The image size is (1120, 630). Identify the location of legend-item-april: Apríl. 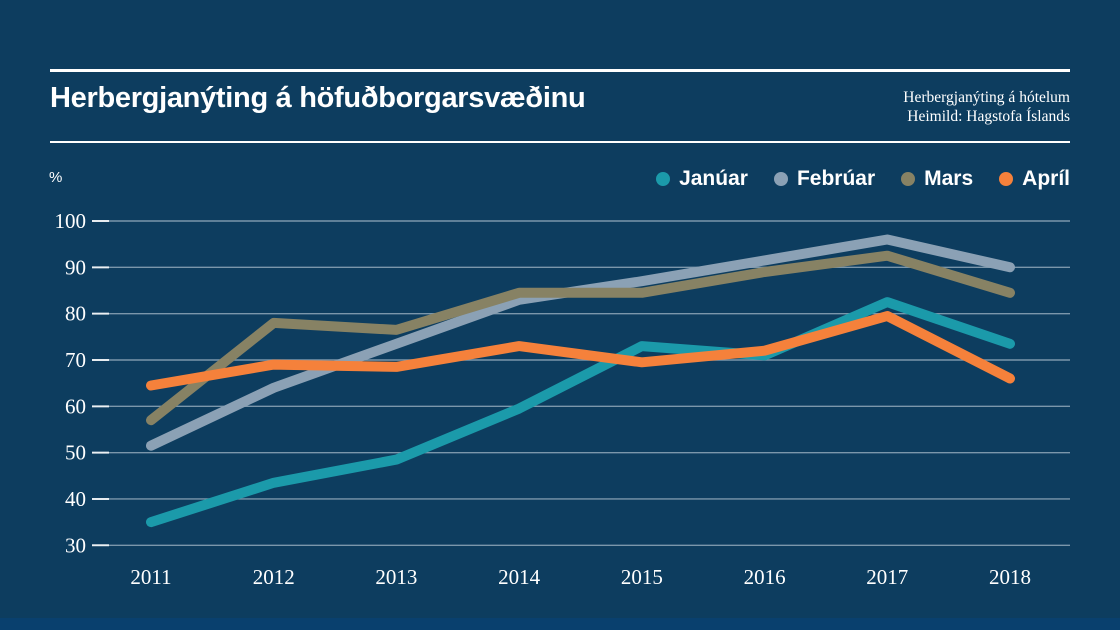
(1034, 179).